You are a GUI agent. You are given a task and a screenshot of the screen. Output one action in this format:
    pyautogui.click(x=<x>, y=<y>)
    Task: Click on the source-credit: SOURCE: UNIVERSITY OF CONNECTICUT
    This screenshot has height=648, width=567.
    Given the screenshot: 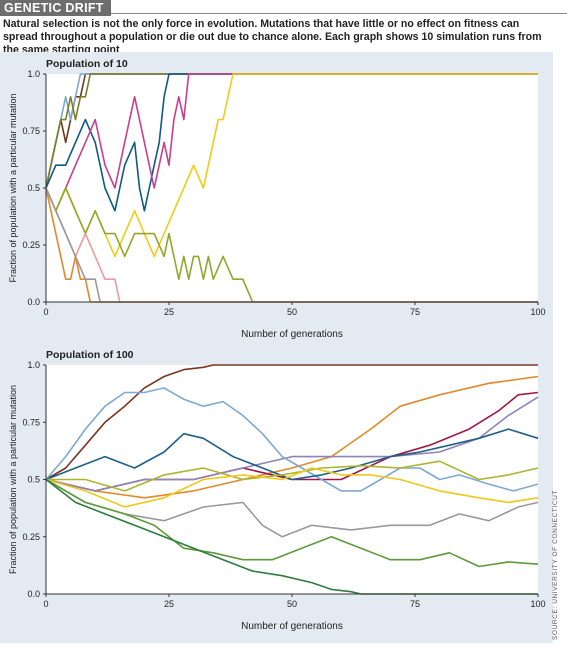 What is the action you would take?
    pyautogui.click(x=557, y=565)
    